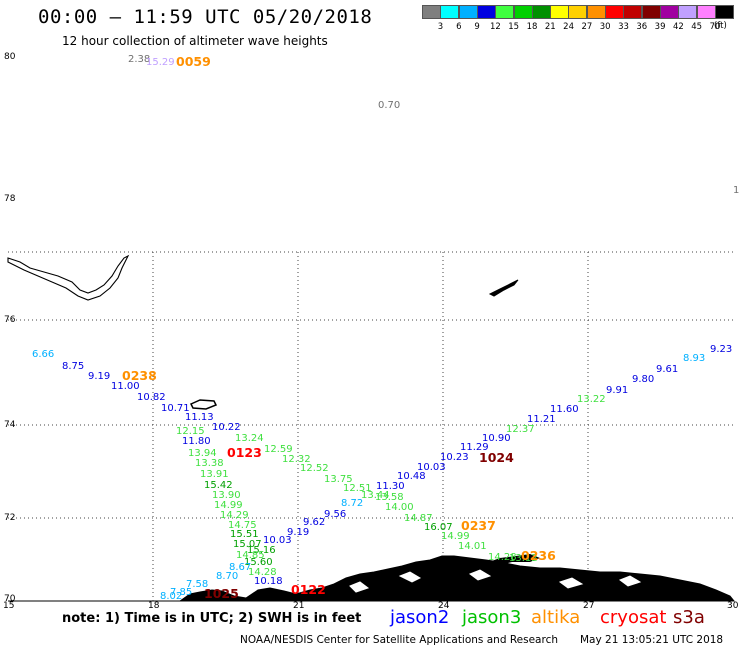  What do you see at coordinates (268, 581) in the screenshot?
I see `wave-height-label: 10.18` at bounding box center [268, 581].